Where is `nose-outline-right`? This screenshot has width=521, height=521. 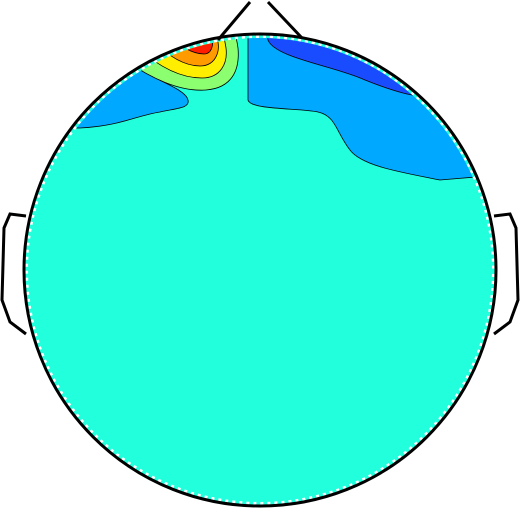 nose-outline-right is located at coordinates (285, 20).